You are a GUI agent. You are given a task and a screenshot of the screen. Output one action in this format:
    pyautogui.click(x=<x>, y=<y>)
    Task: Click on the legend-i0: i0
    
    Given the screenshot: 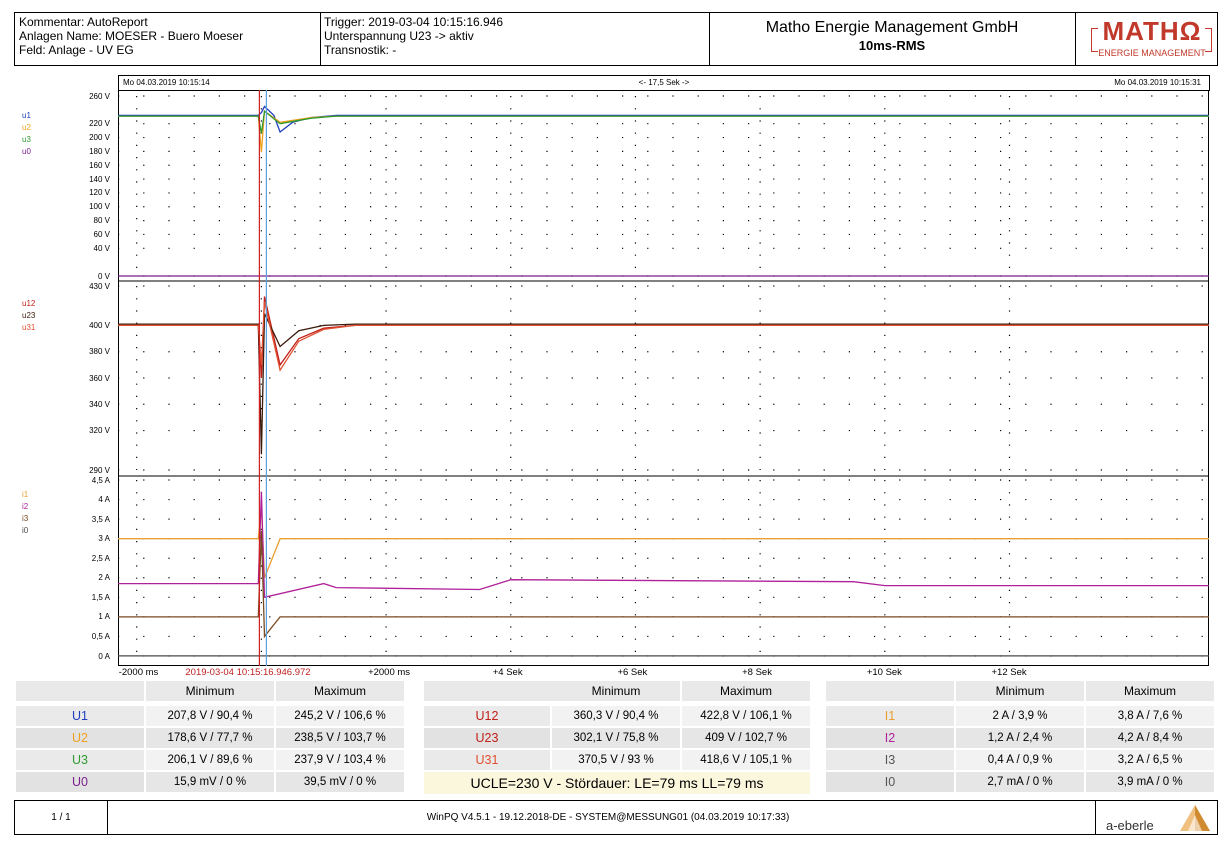 What is the action you would take?
    pyautogui.click(x=25, y=530)
    